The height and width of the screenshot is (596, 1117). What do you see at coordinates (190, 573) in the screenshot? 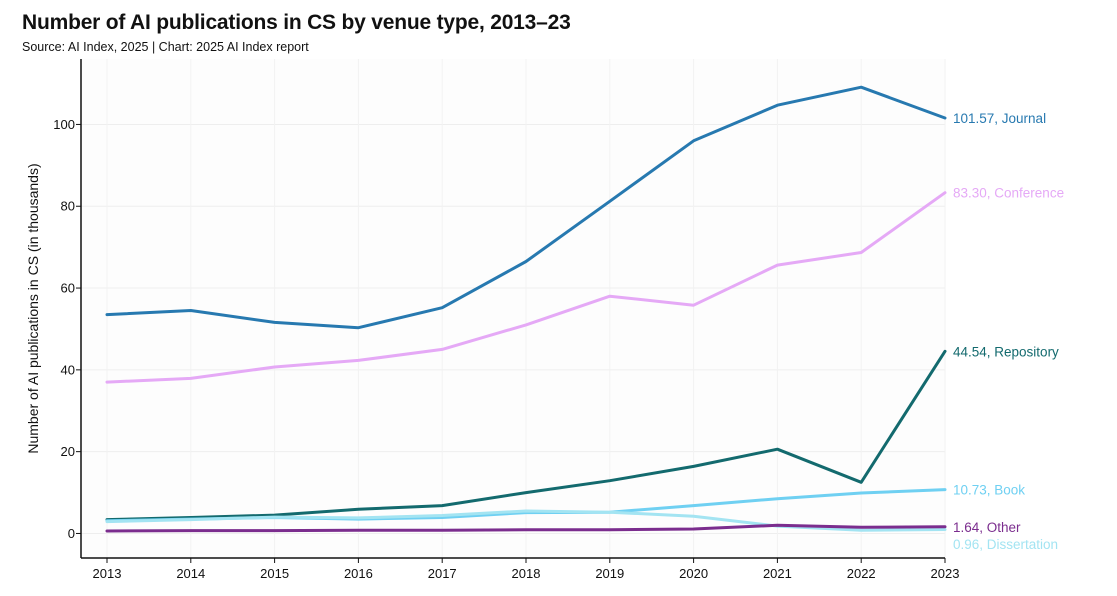
I see `x-tick-label: 2014` at bounding box center [190, 573].